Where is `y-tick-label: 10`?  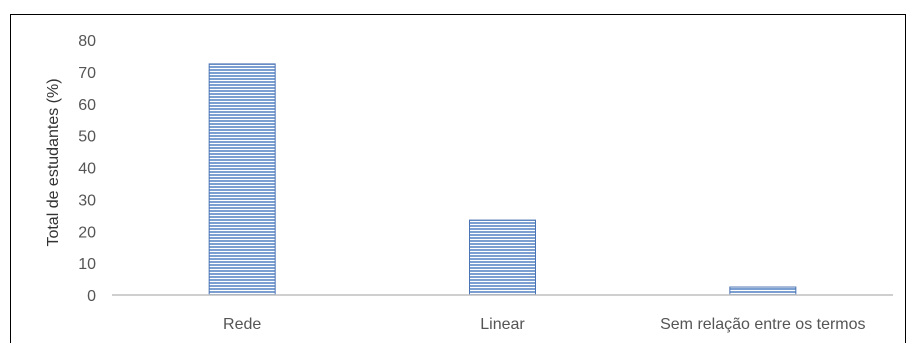 y-tick-label: 10 is located at coordinates (87, 264).